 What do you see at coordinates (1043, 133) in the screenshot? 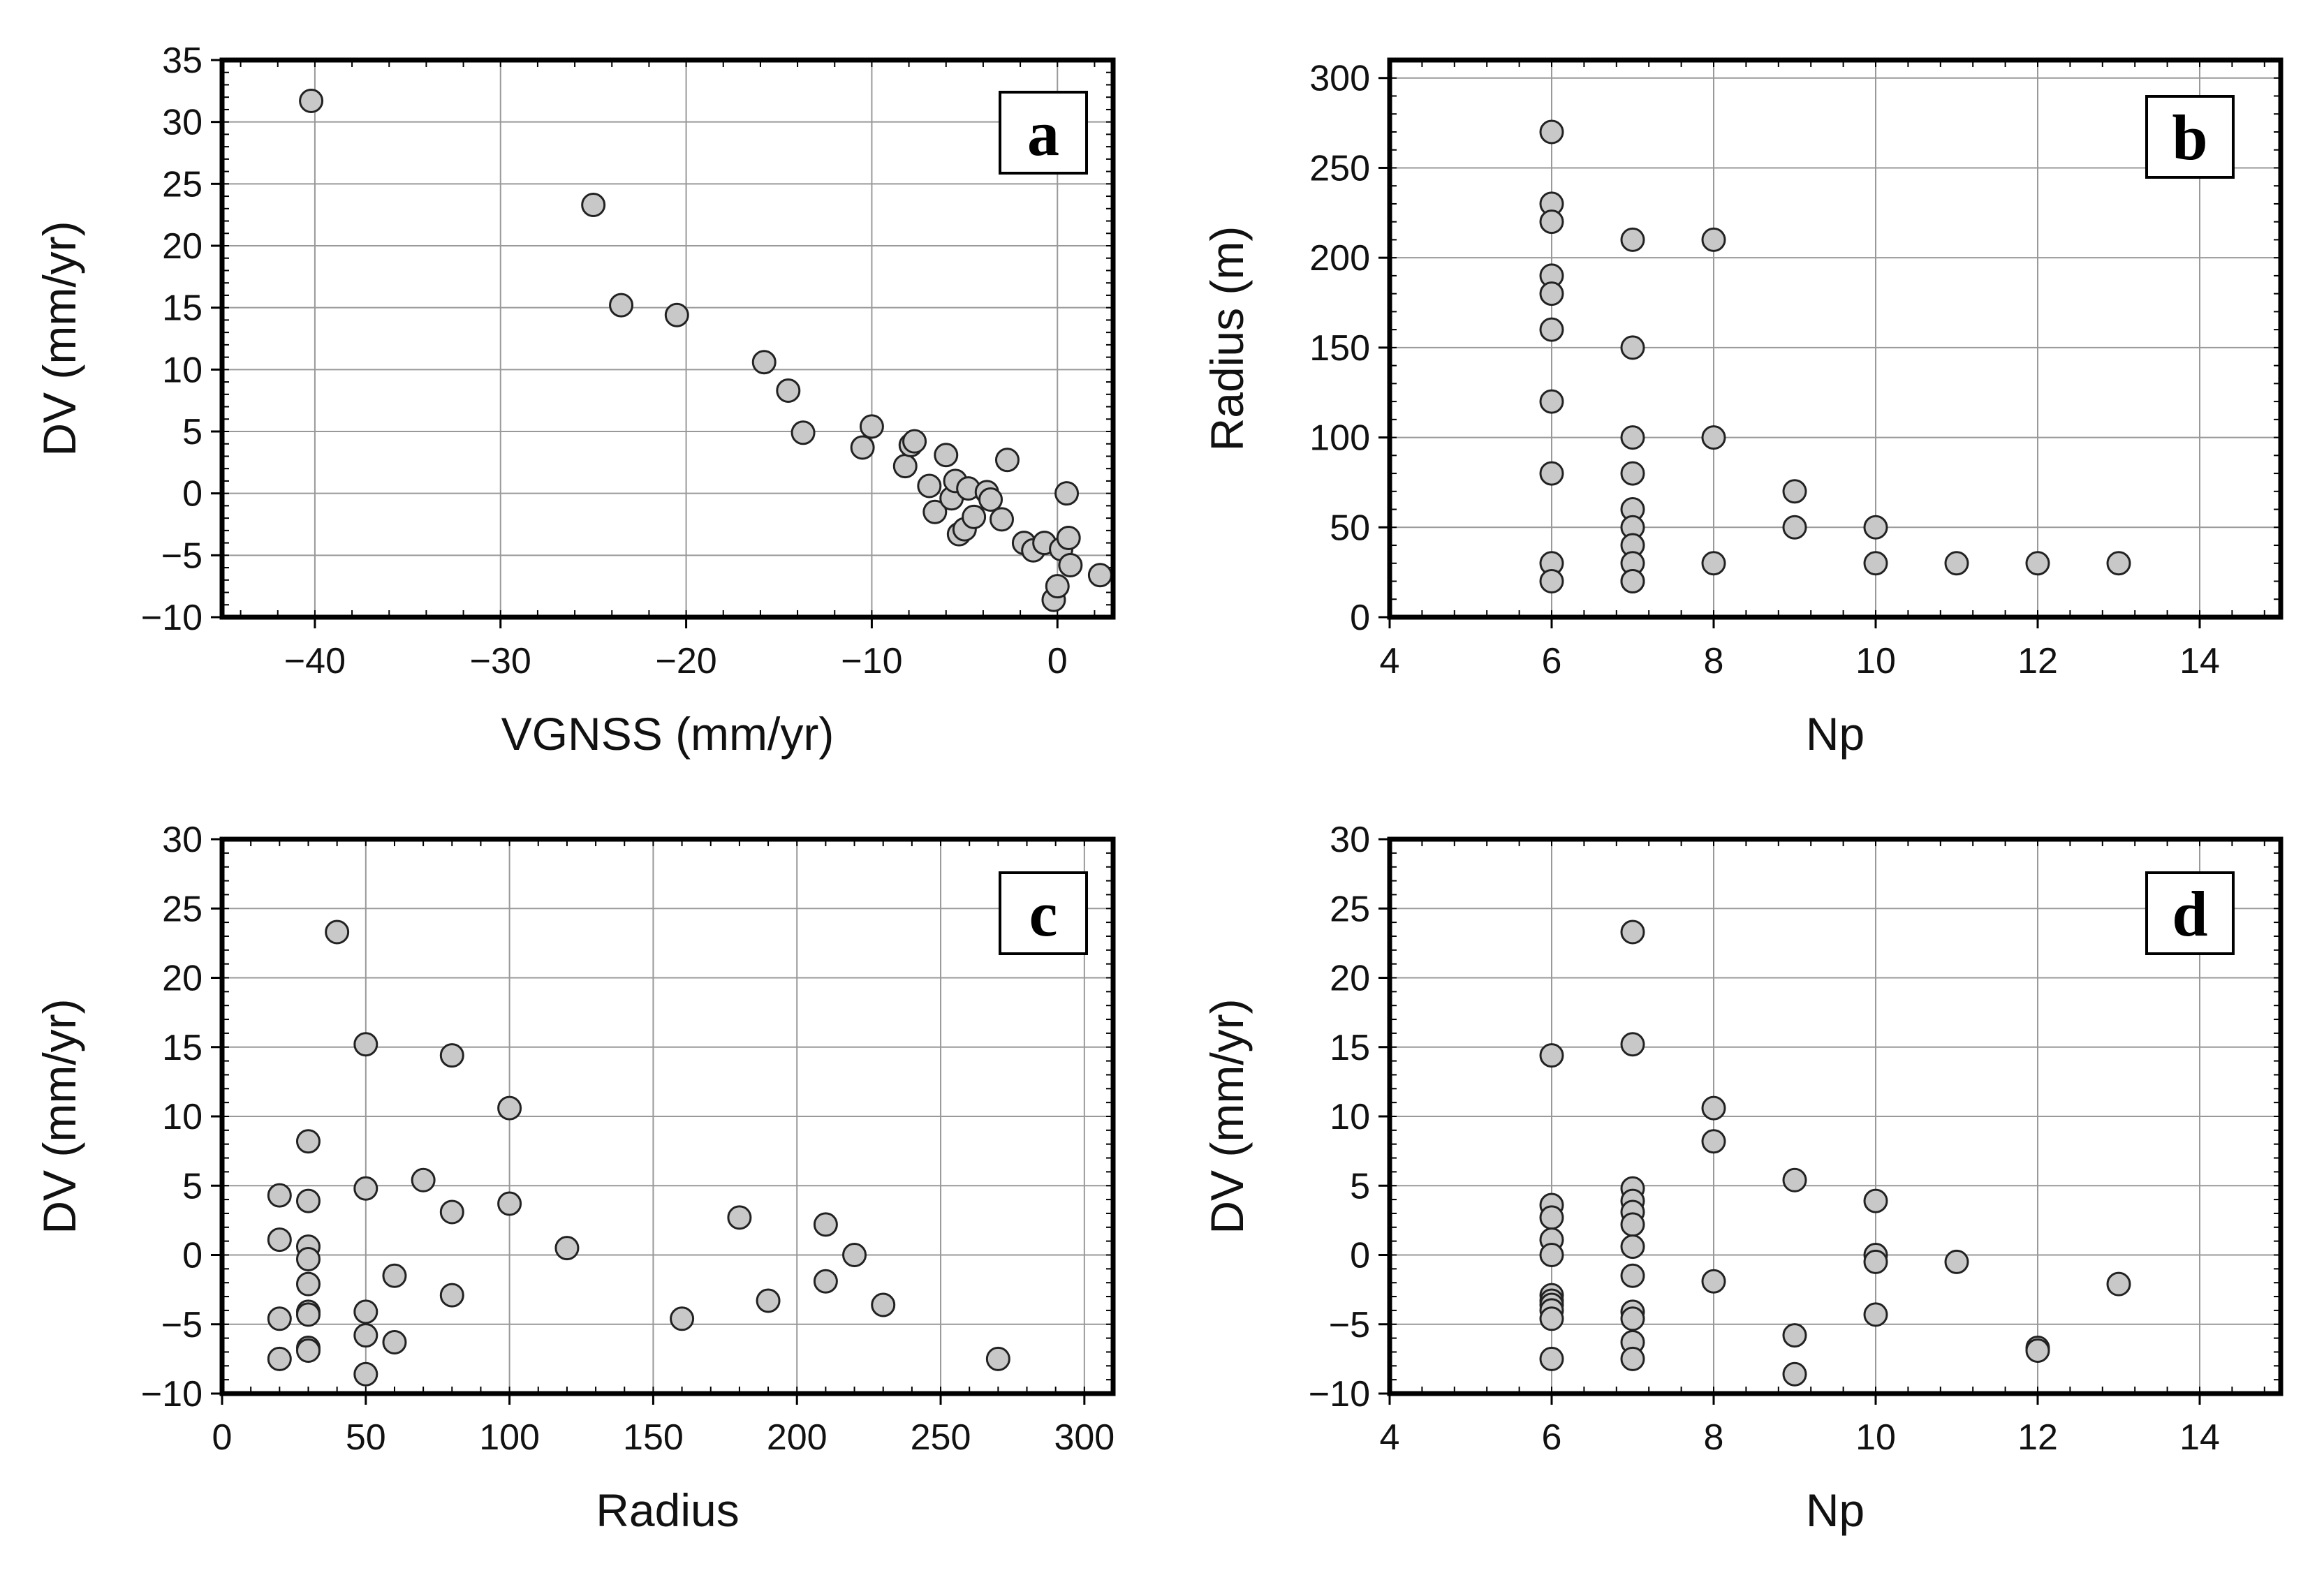
I see `panel-label: a` at bounding box center [1043, 133].